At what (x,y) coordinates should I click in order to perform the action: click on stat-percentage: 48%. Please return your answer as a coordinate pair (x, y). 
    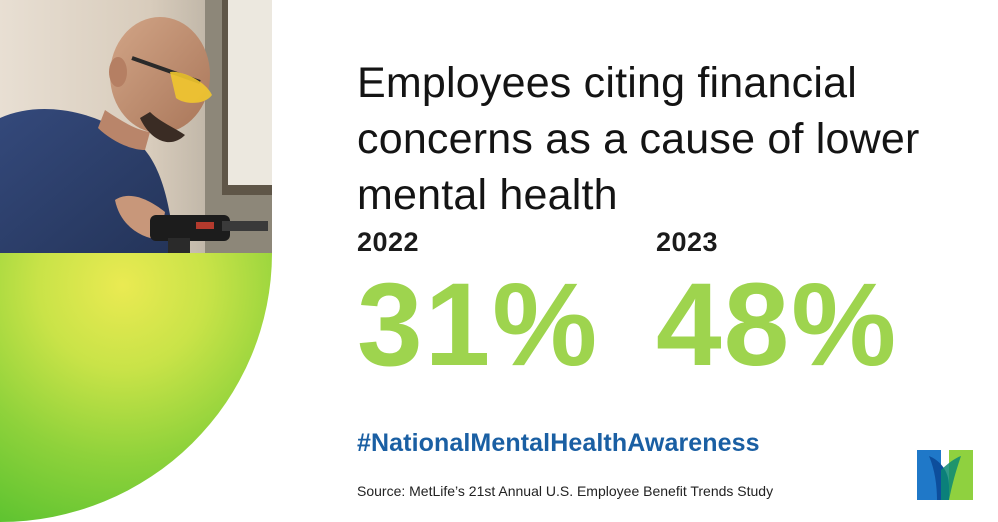
    Looking at the image, I should click on (777, 325).